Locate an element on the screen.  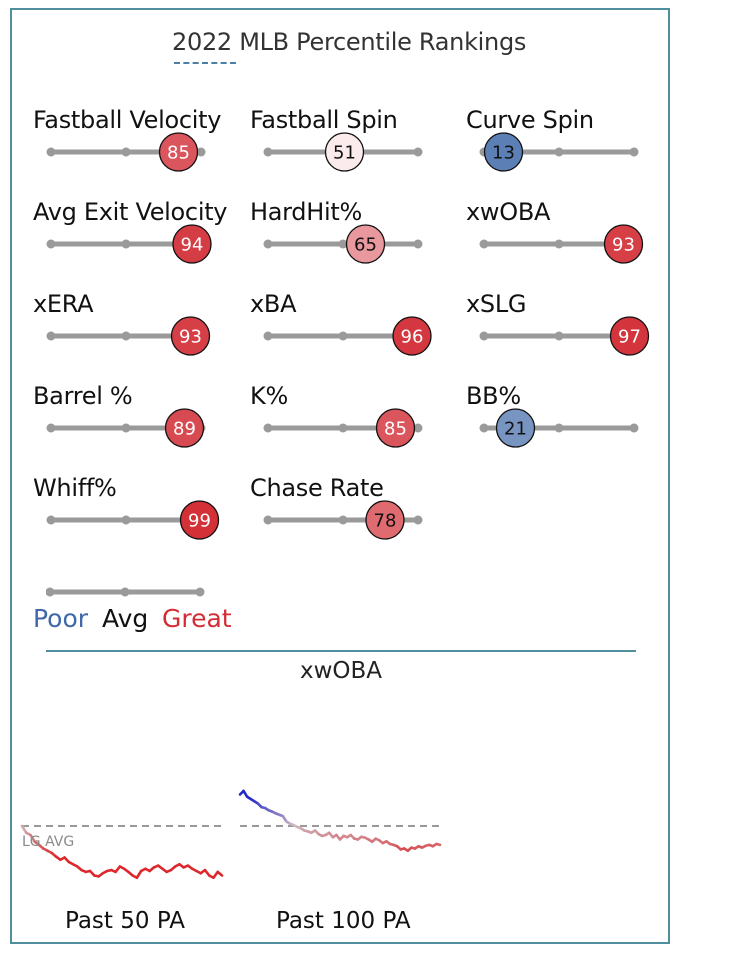
percentile-slider: 96 is located at coordinates (347, 336).